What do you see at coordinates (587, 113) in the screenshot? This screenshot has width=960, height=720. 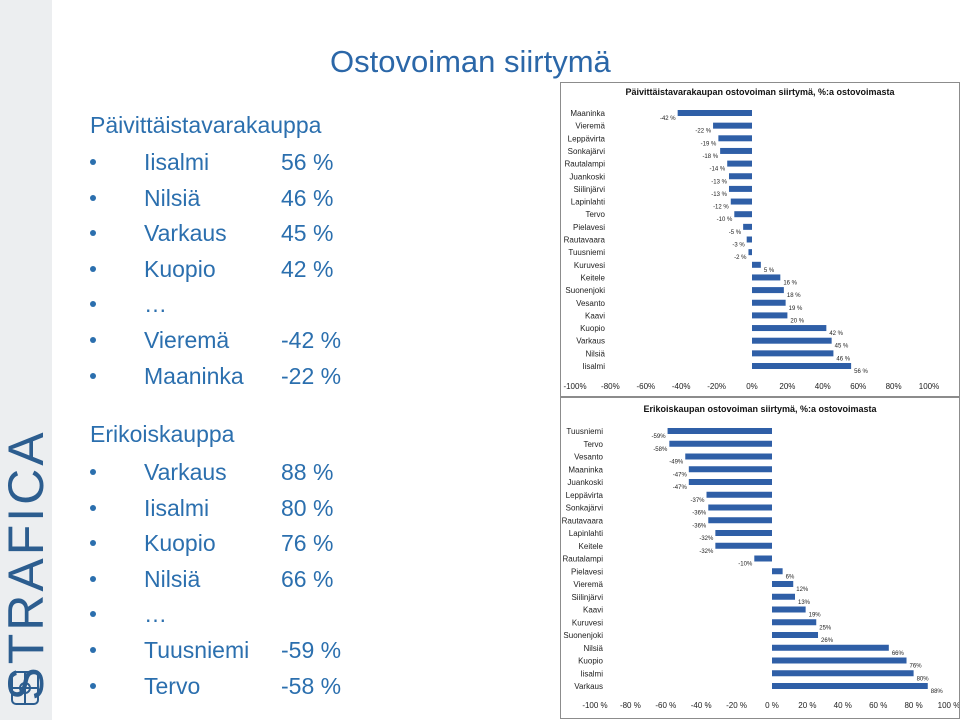 I see `category-label: Maaninka` at bounding box center [587, 113].